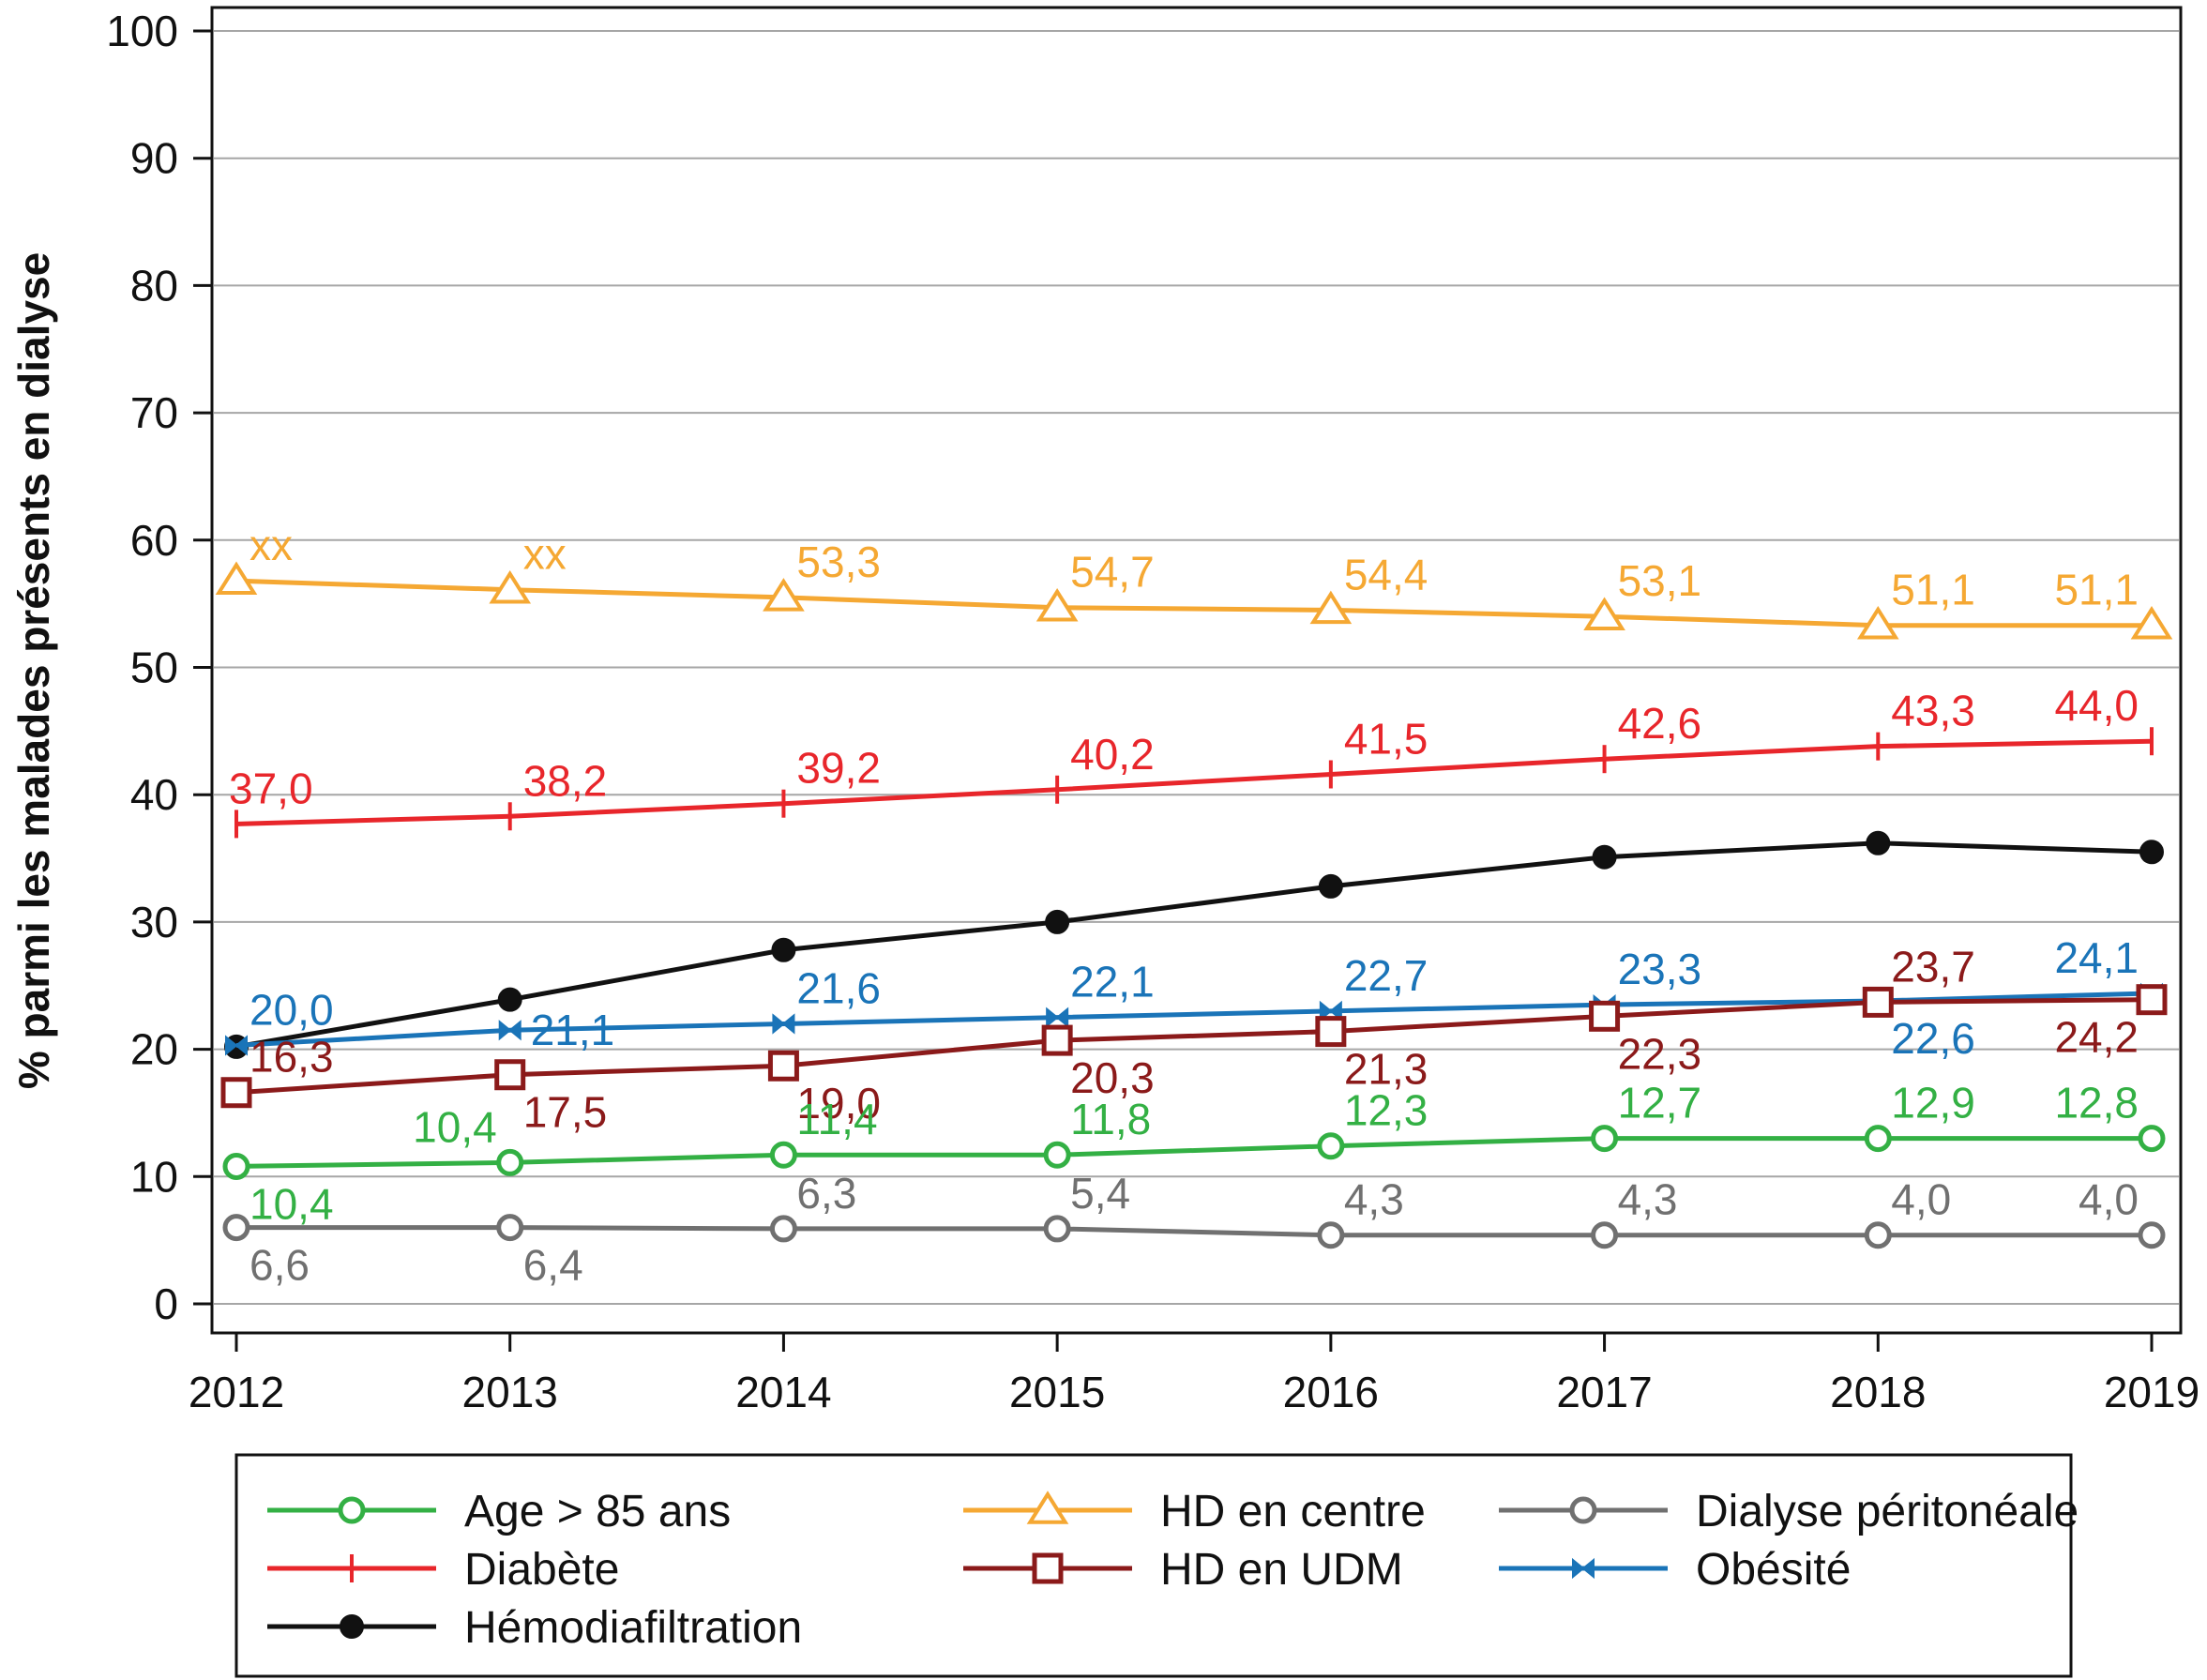  What do you see at coordinates (1933, 1038) in the screenshot?
I see `data-label-ob-sit-: 22,6` at bounding box center [1933, 1038].